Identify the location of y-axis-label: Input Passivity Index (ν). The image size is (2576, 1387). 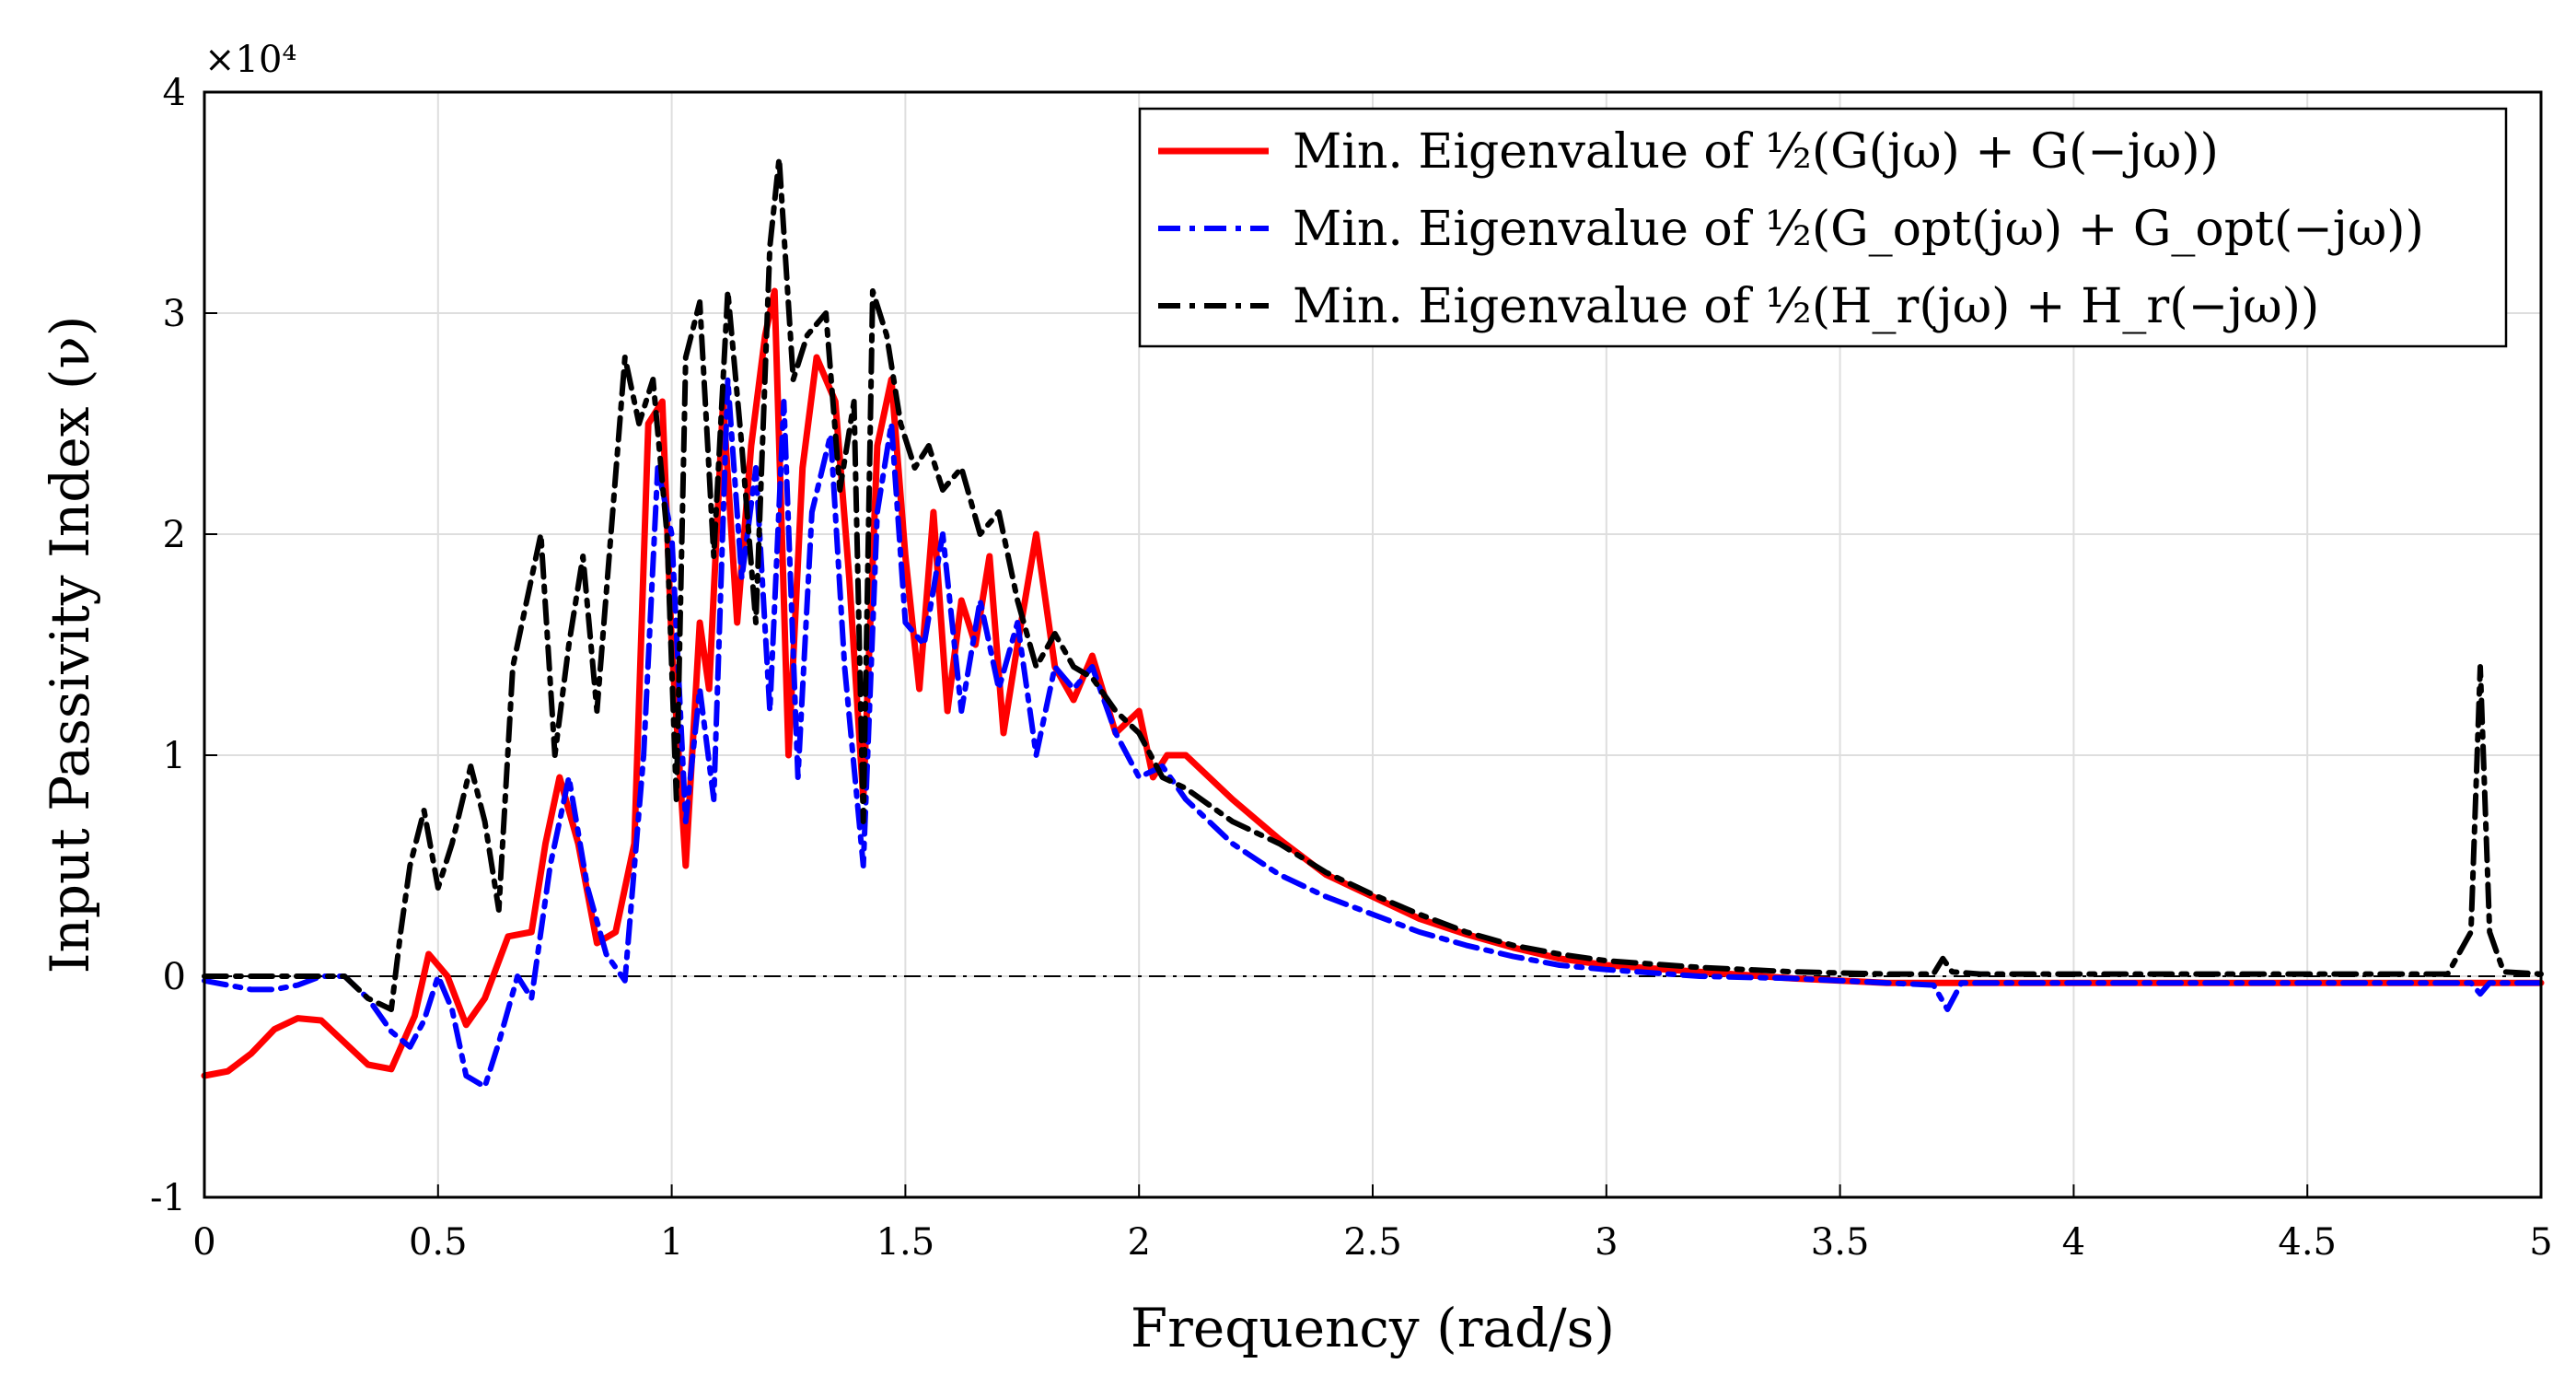
(70, 645).